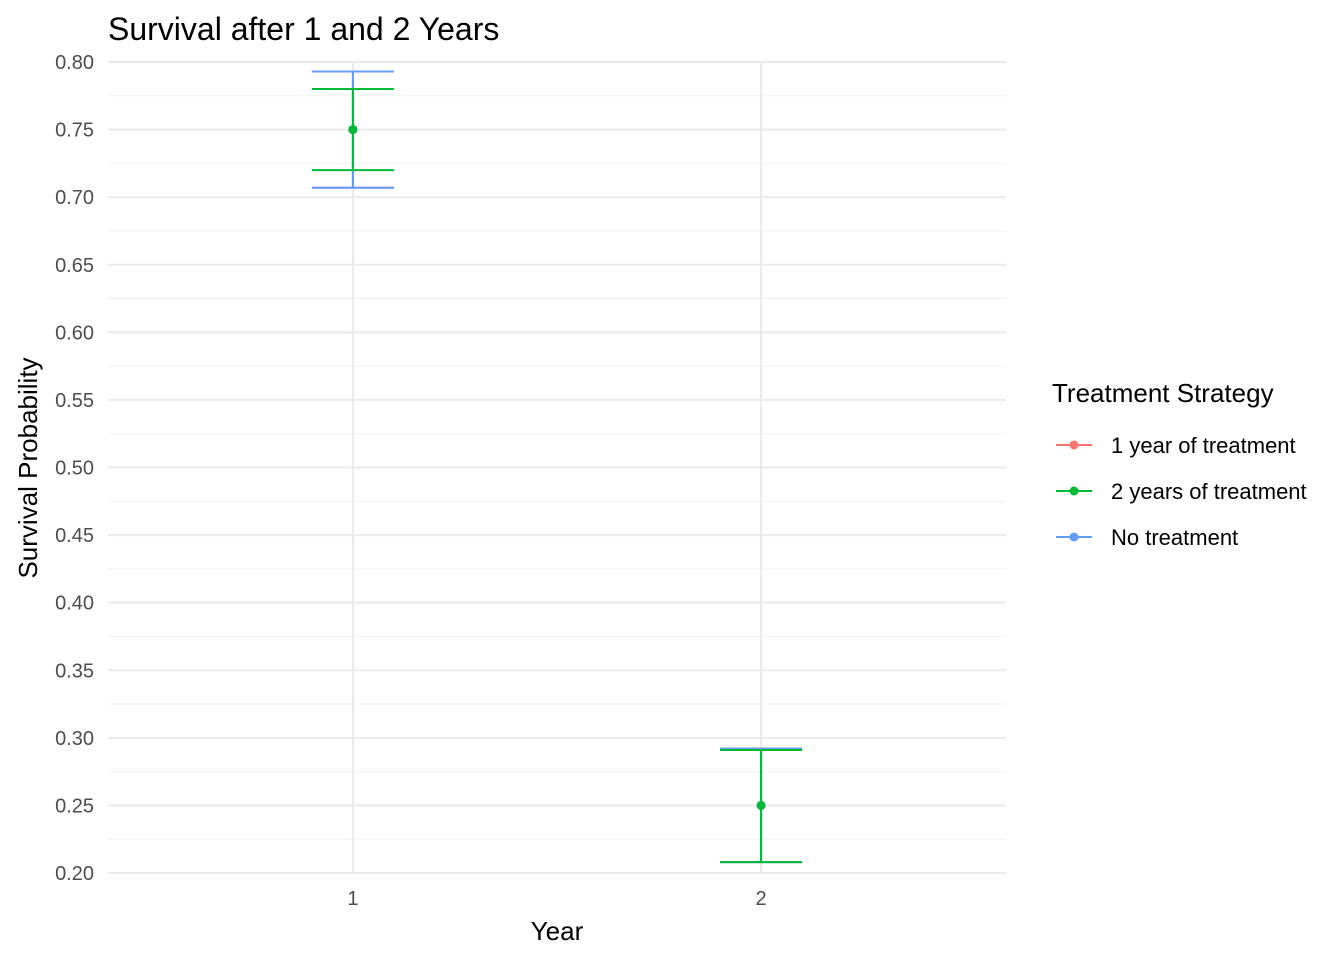 The height and width of the screenshot is (960, 1344). What do you see at coordinates (74, 63) in the screenshot?
I see `y-tick-label: 0.80` at bounding box center [74, 63].